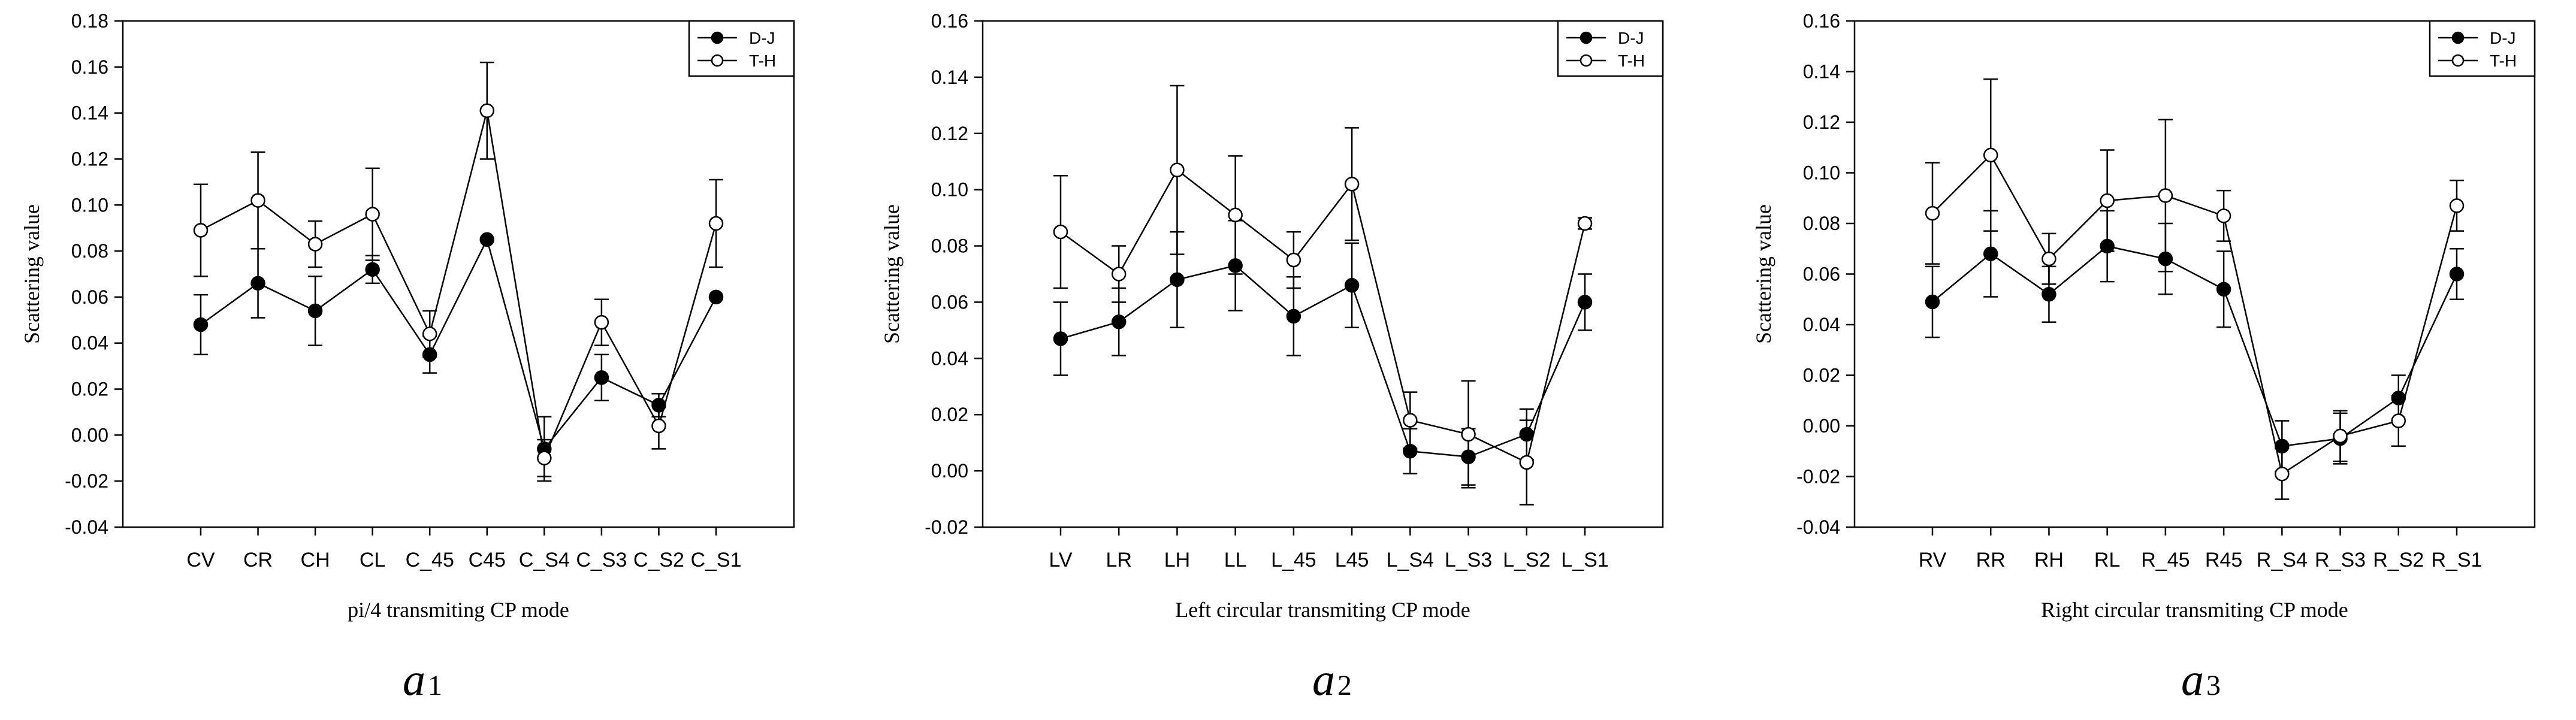 The width and height of the screenshot is (2576, 720). I want to click on y-tick-label: -0.04, so click(1818, 527).